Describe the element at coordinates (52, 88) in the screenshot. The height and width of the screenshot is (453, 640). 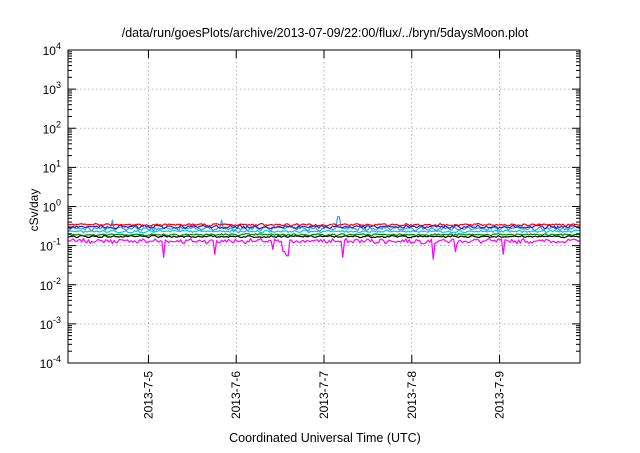
I see `y-tick-label: 10³` at that location.